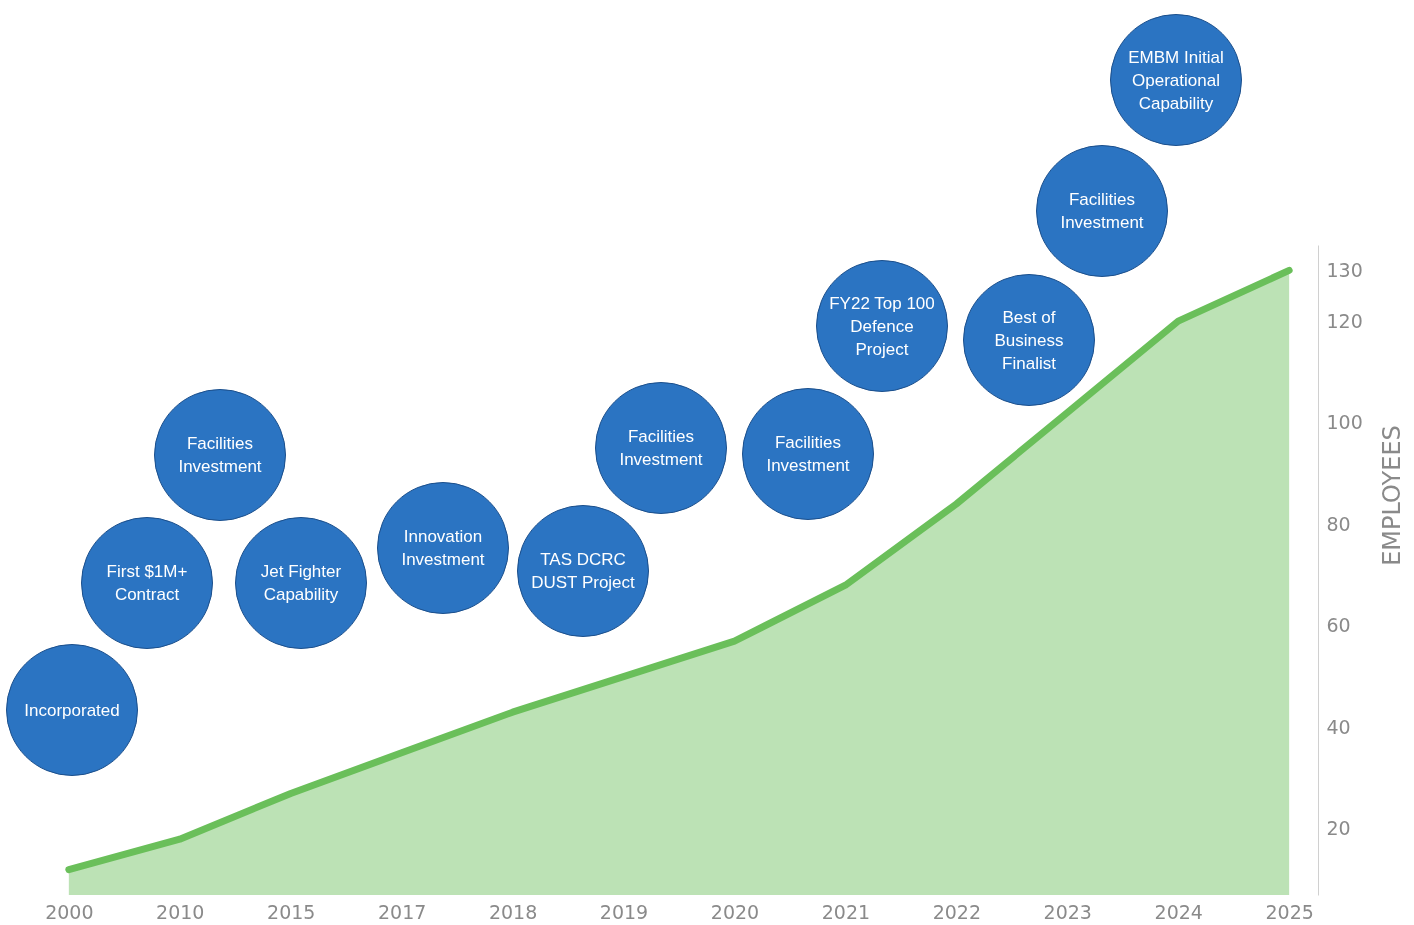 The width and height of the screenshot is (1414, 925). What do you see at coordinates (1344, 269) in the screenshot?
I see `y-tick-label: 130` at bounding box center [1344, 269].